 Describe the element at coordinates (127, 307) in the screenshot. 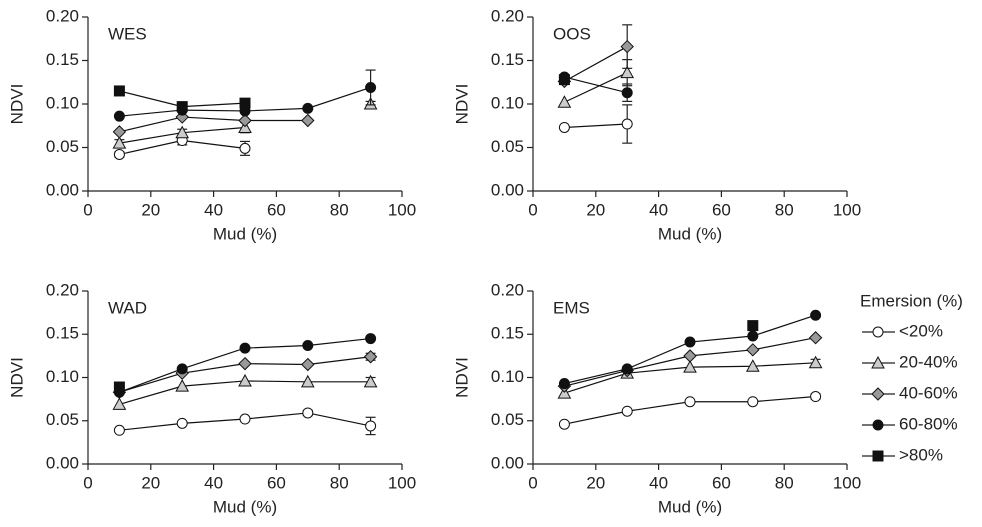

I see `panel-title: WAD` at that location.